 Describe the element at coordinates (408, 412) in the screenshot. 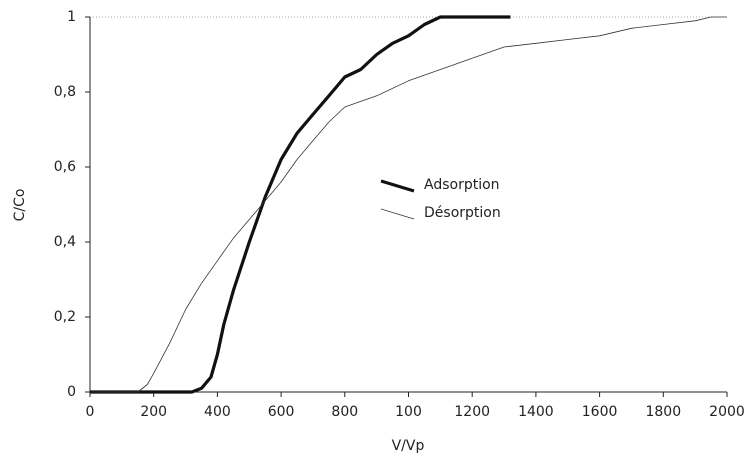

I see `x-tick-label: 100` at that location.